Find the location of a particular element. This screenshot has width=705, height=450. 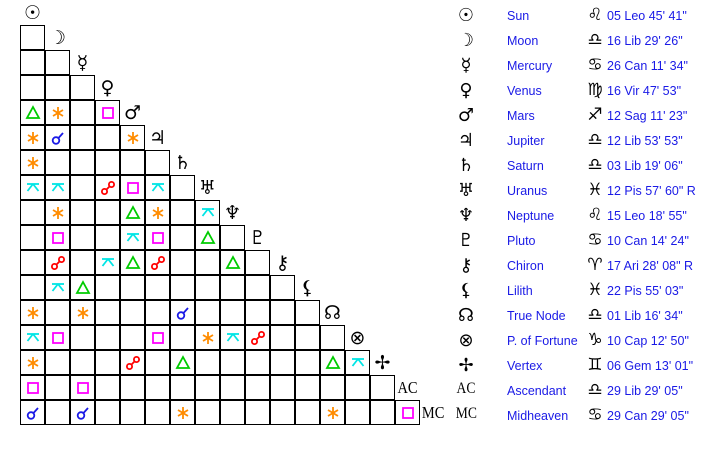

venus-icon: ♀ is located at coordinates (466, 90).